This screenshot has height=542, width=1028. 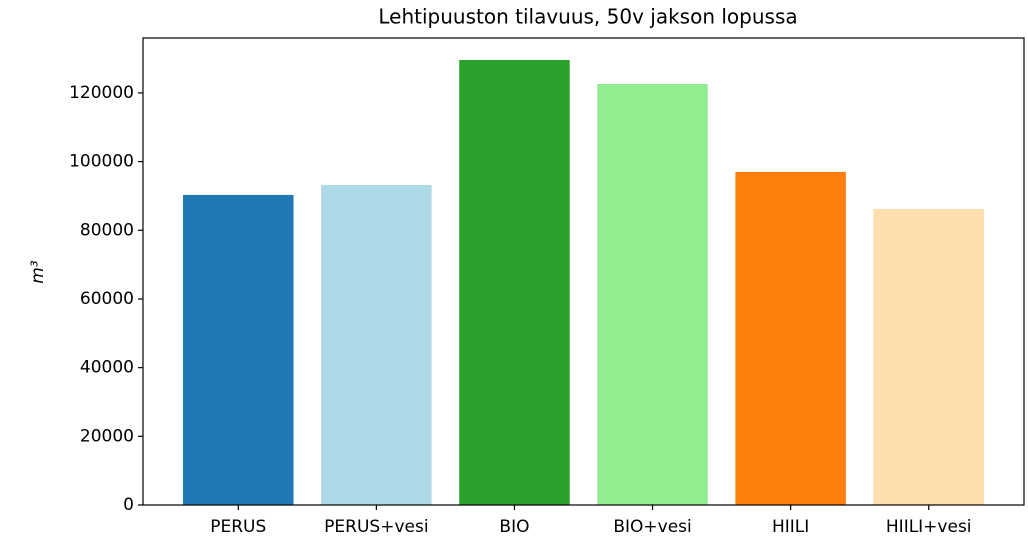 What do you see at coordinates (101, 93) in the screenshot?
I see `y-tick-label: 120000` at bounding box center [101, 93].